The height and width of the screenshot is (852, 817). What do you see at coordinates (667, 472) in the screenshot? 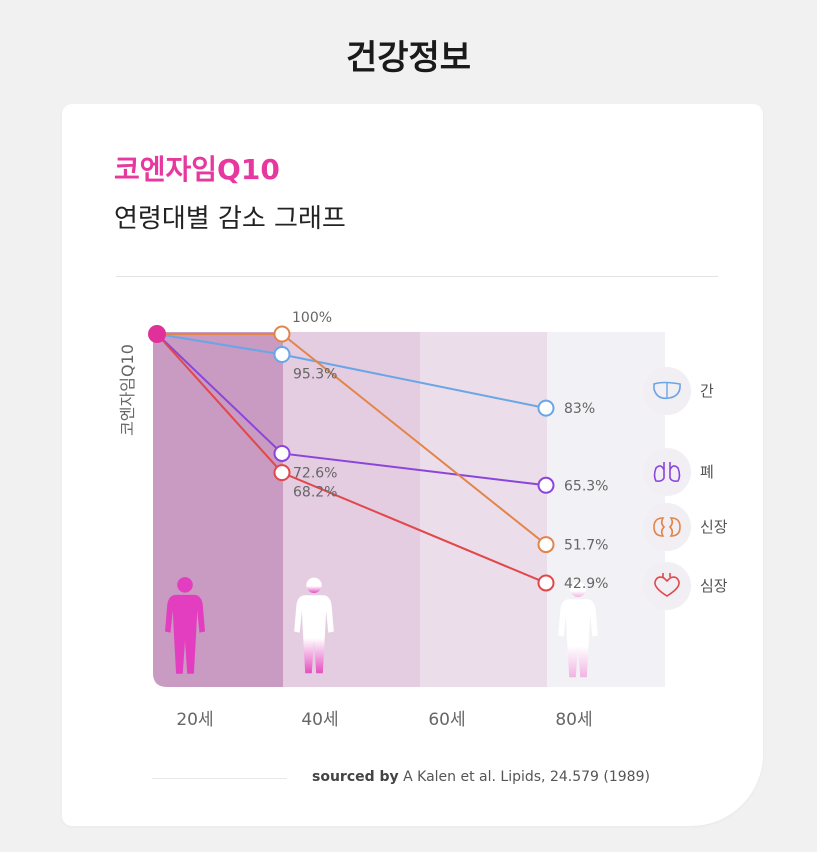
I see `lungs-icon` at bounding box center [667, 472].